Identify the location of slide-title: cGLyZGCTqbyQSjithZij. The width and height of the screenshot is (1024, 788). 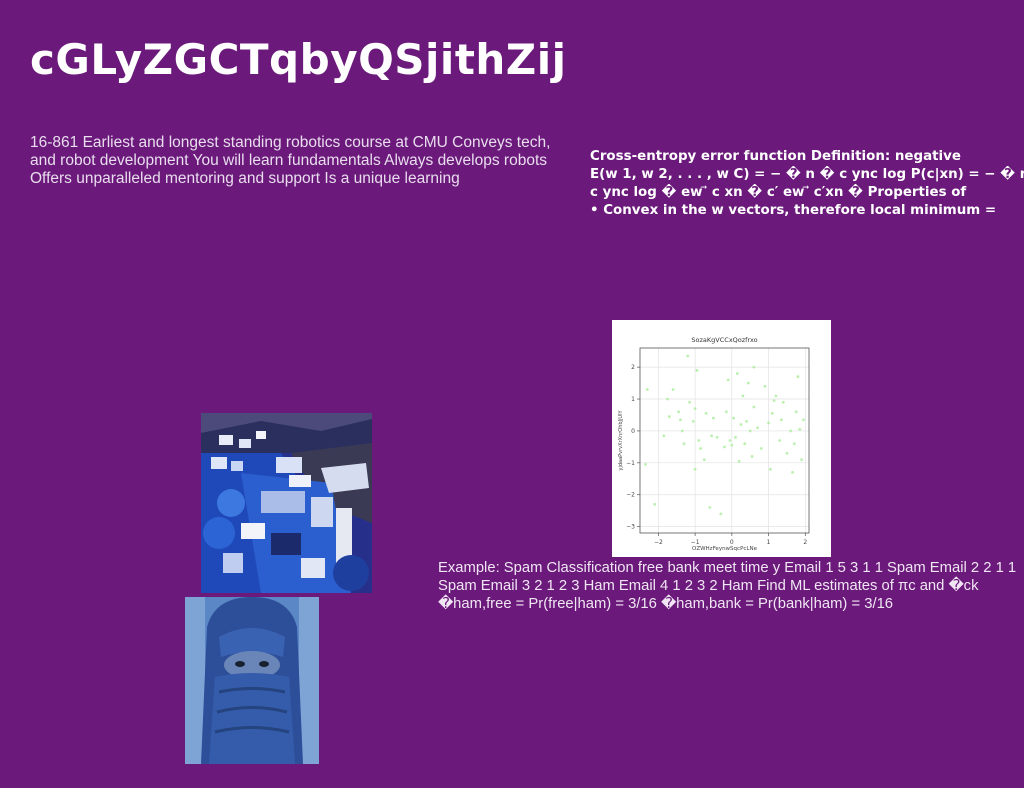
(298, 59).